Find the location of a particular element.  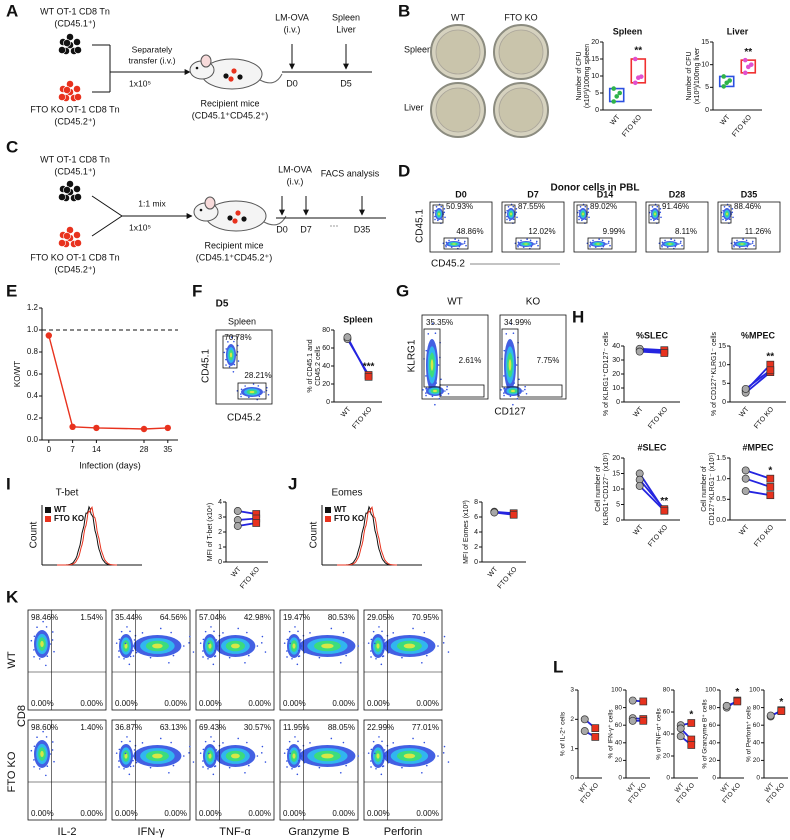

histogram-curve is located at coordinates (87, 536).